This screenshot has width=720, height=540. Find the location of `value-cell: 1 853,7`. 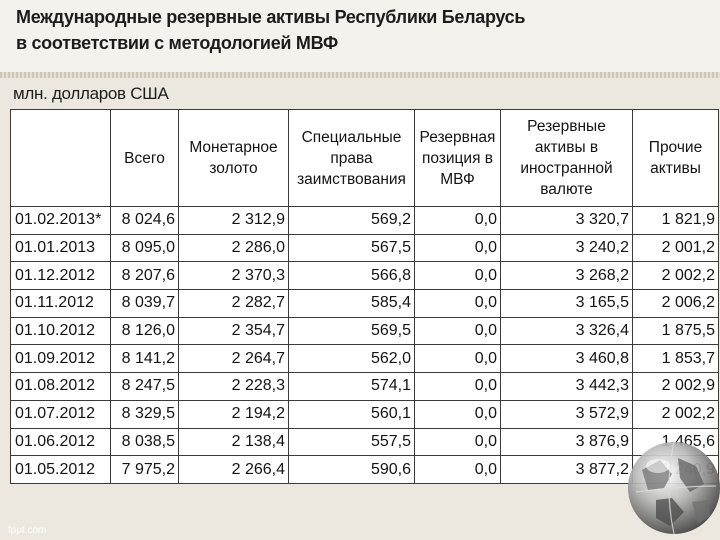

value-cell: 1 853,7 is located at coordinates (675, 359).